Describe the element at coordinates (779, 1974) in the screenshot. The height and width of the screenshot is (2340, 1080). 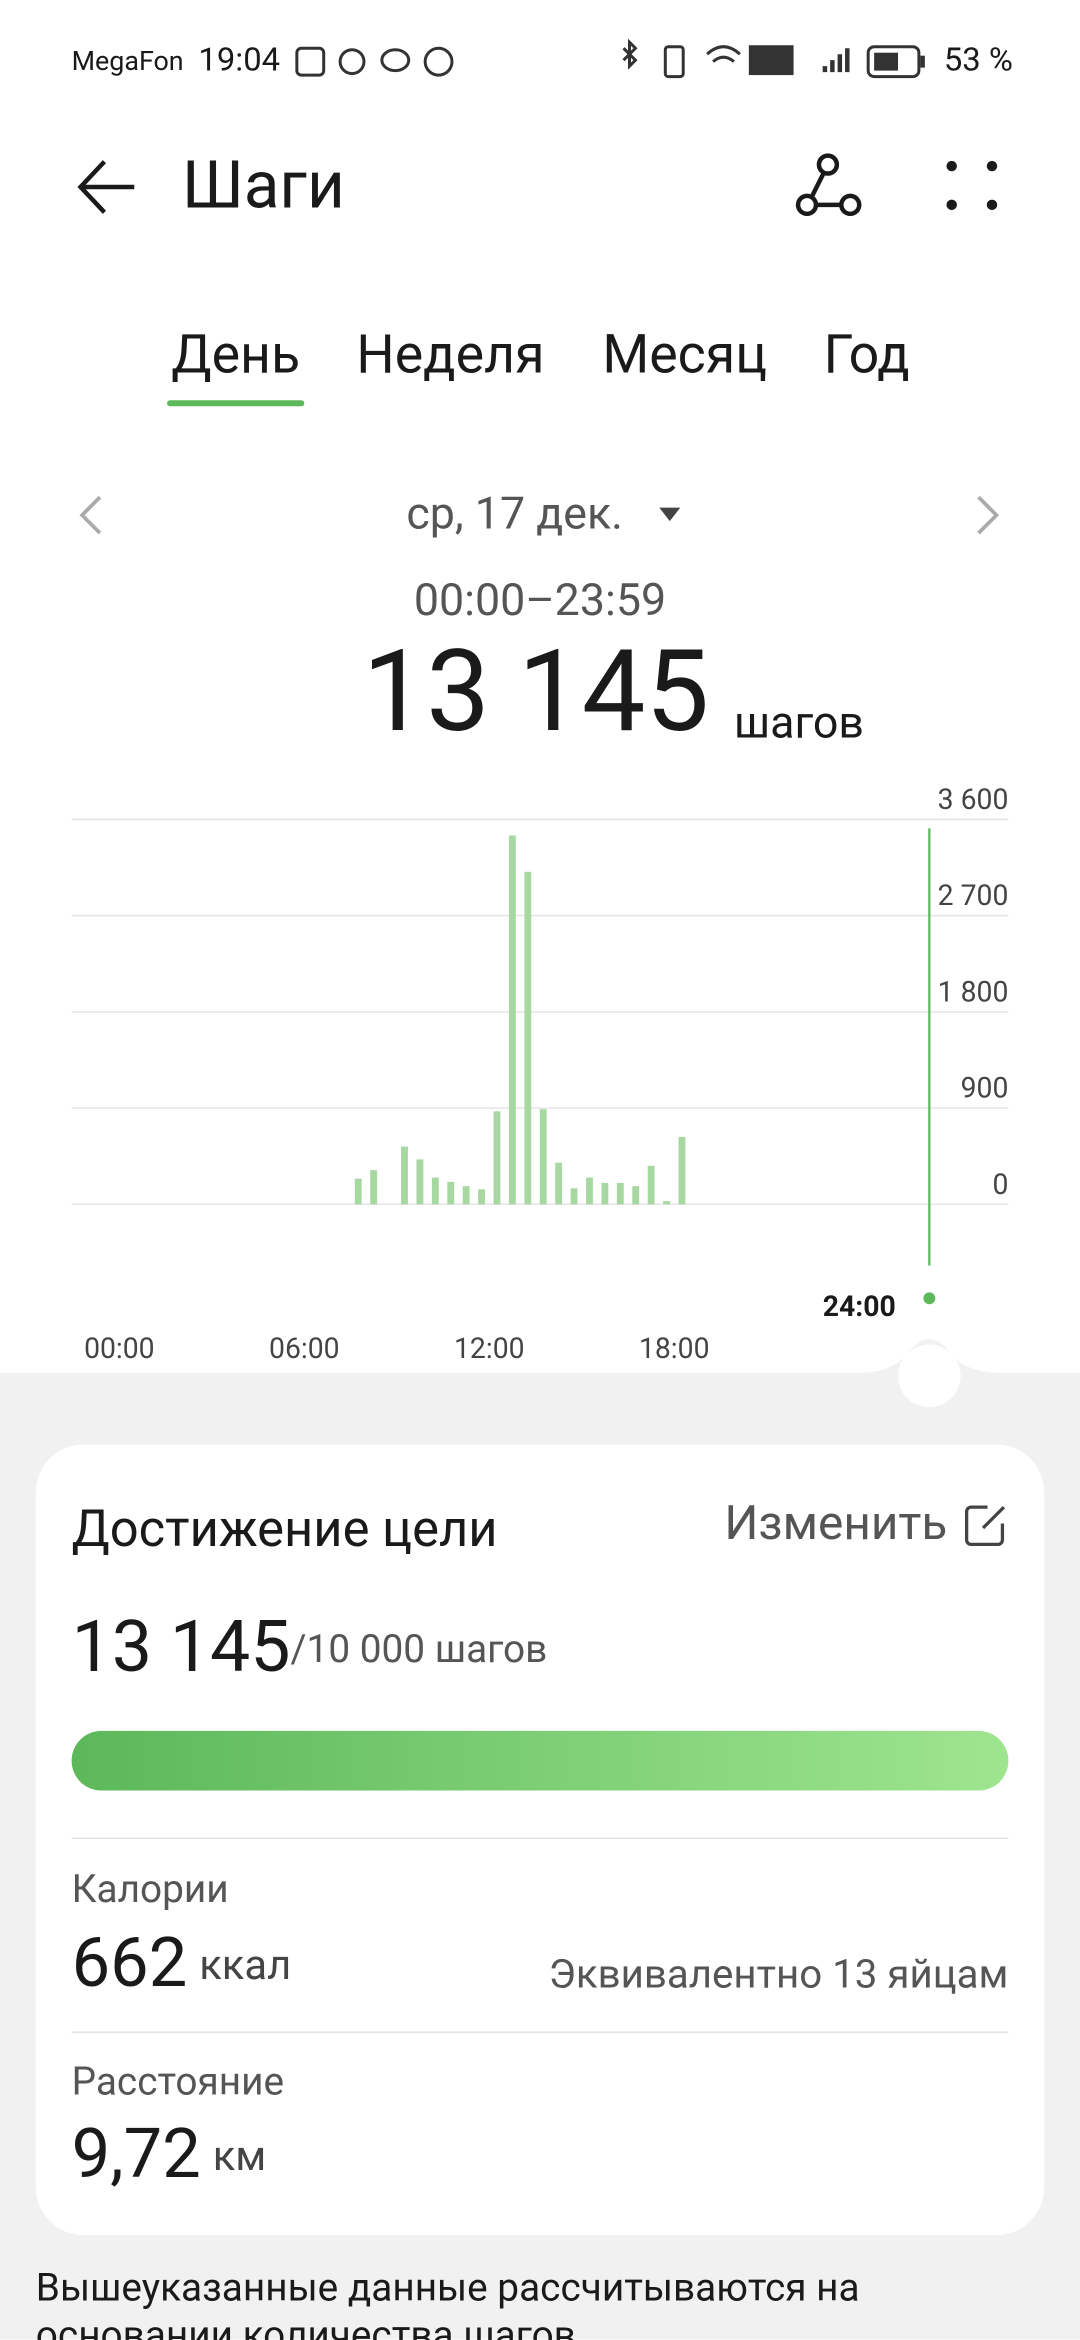
I see `calories-equivalent: Эквивалентно 13 яйцам` at that location.